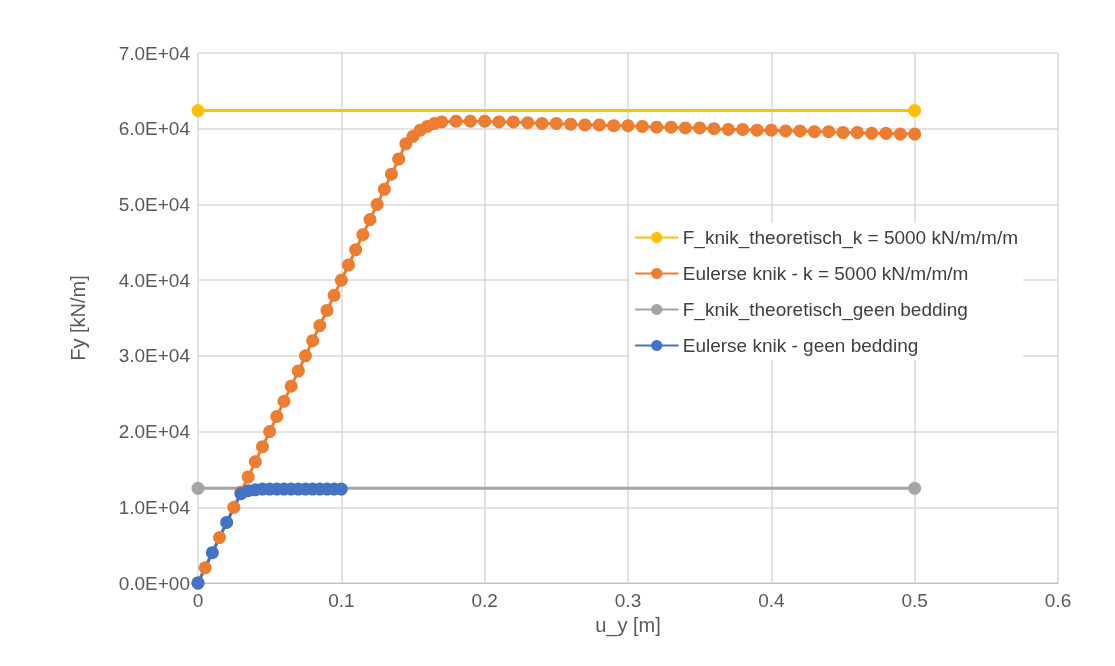 The width and height of the screenshot is (1115, 666). I want to click on x-axis-title: u_y [m], so click(628, 625).